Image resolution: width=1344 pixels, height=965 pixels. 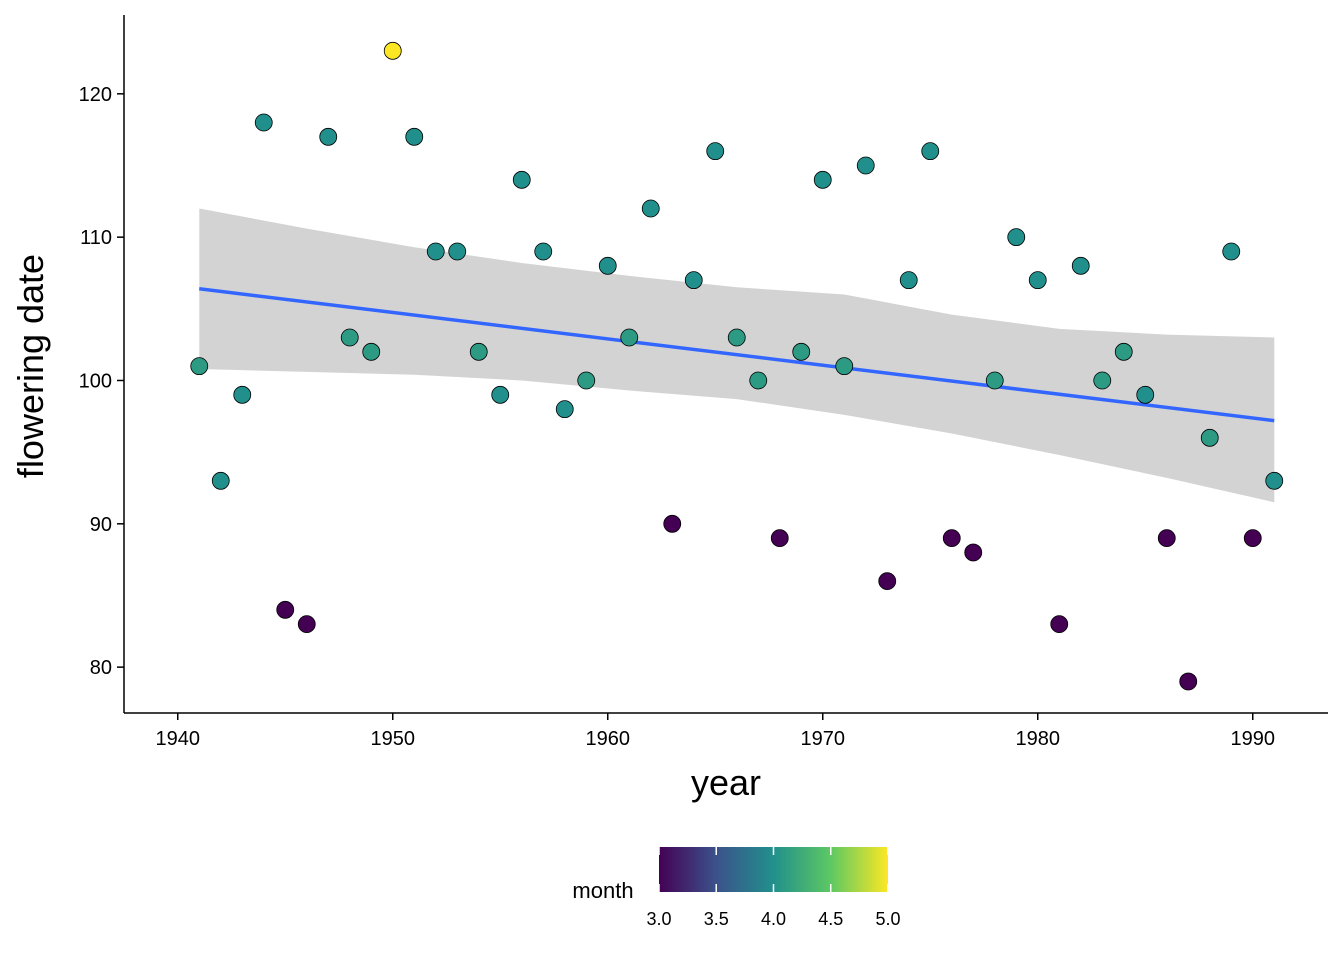 I want to click on legend-title: month, so click(x=602, y=890).